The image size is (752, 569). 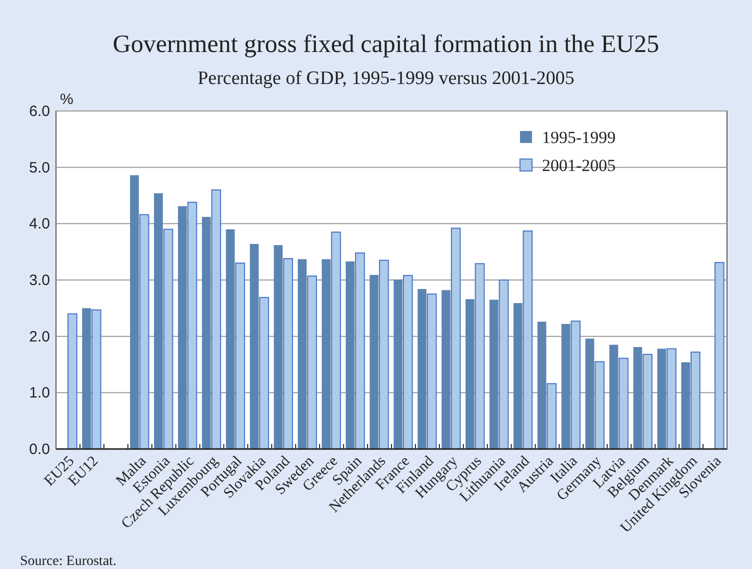 I want to click on y-tick-label: 0.0, so click(x=39, y=449).